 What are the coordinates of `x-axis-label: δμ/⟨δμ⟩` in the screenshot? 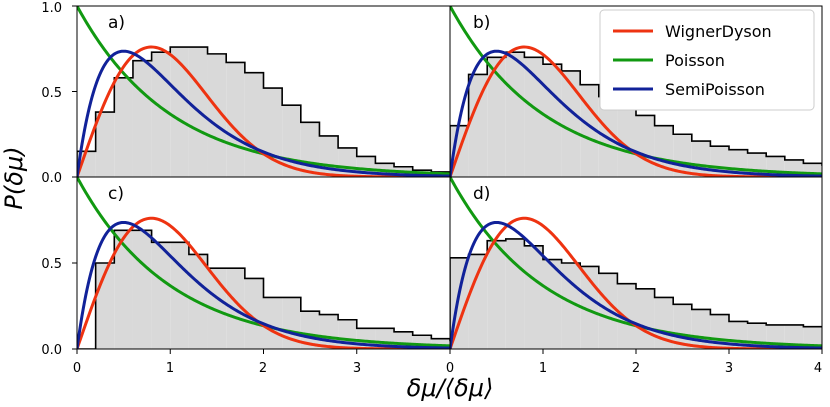 It's located at (450, 388).